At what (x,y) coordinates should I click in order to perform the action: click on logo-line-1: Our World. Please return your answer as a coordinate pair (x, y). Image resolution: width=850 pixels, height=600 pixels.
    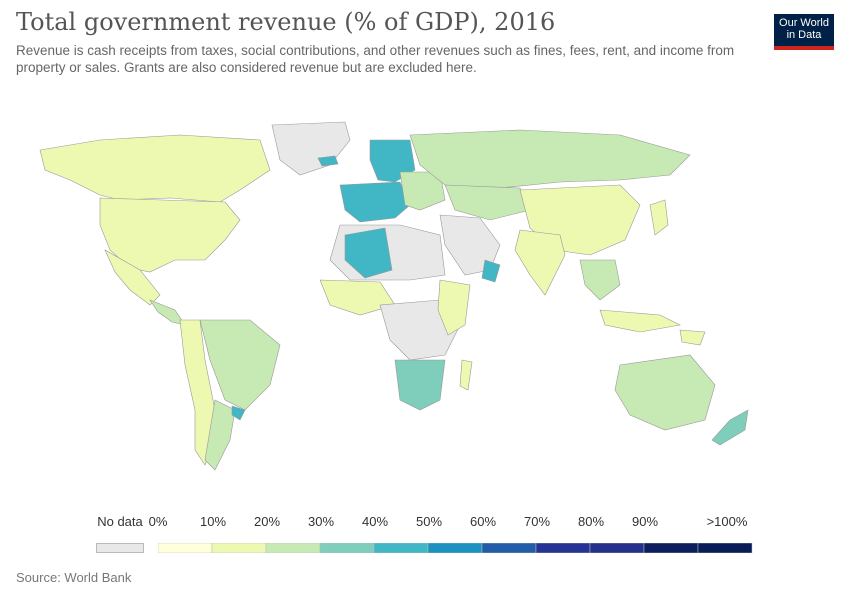
    Looking at the image, I should click on (804, 23).